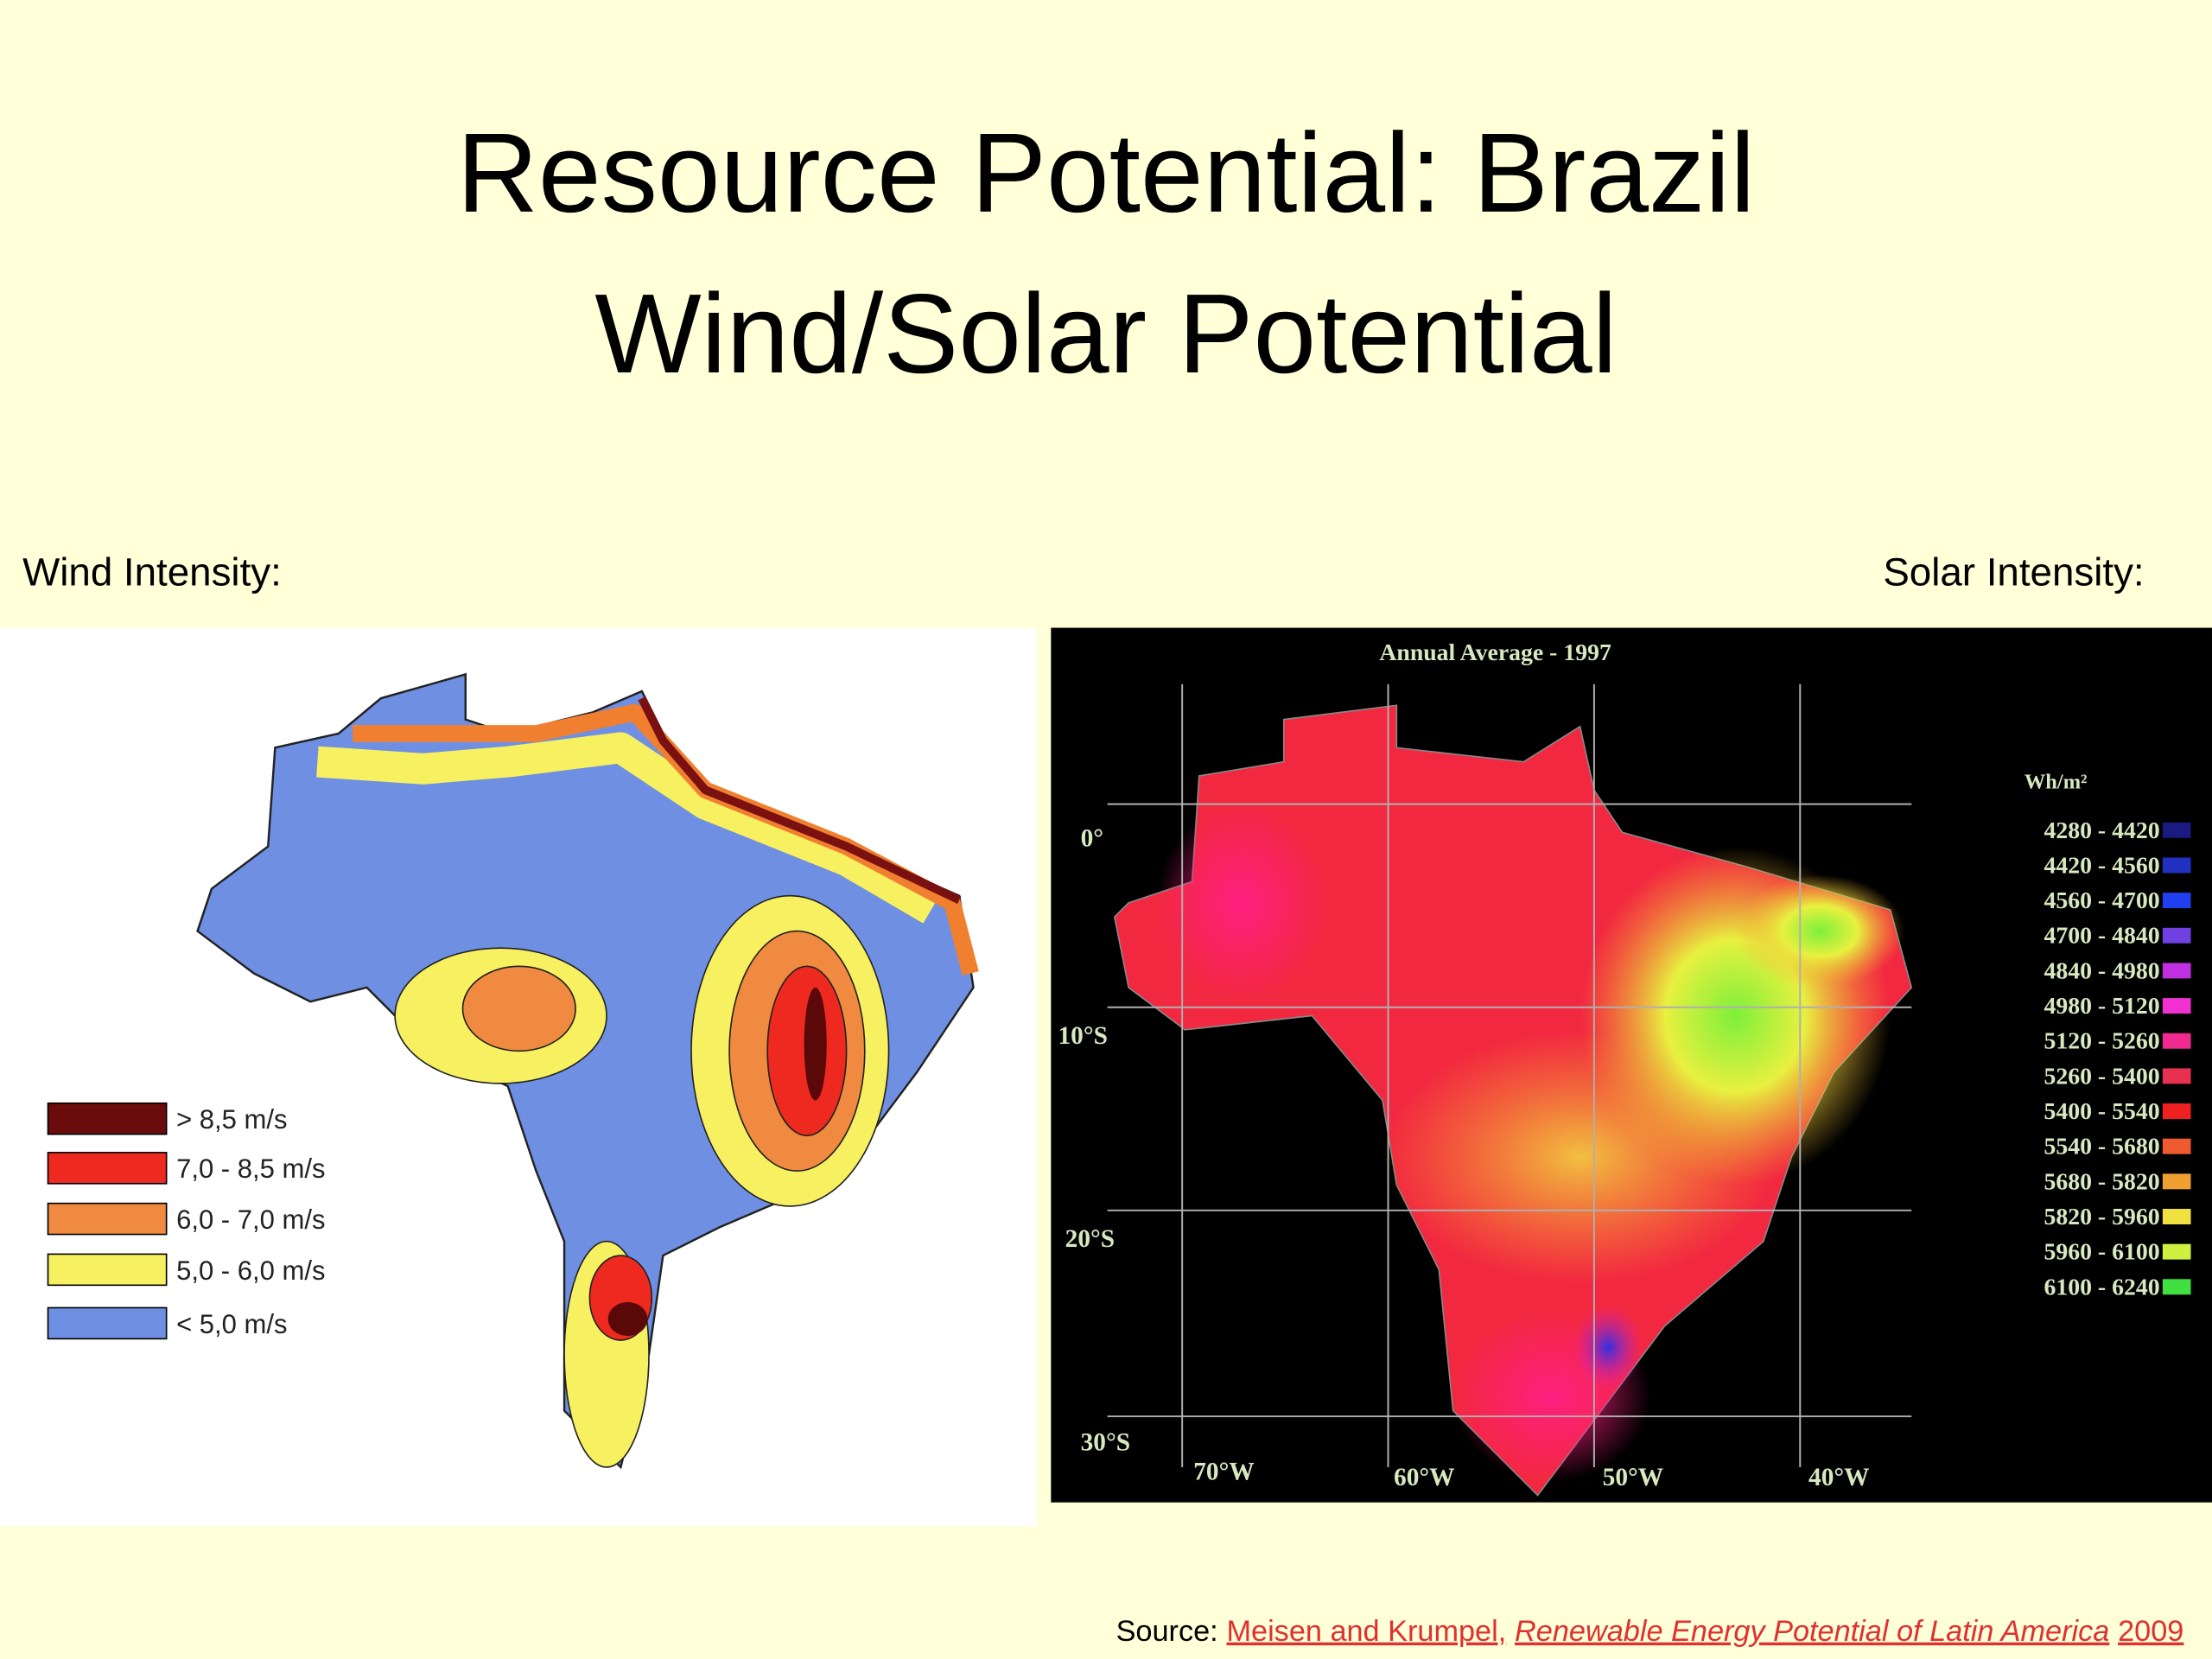  Describe the element at coordinates (1839, 1477) in the screenshot. I see `lon-label: 40°W` at that location.